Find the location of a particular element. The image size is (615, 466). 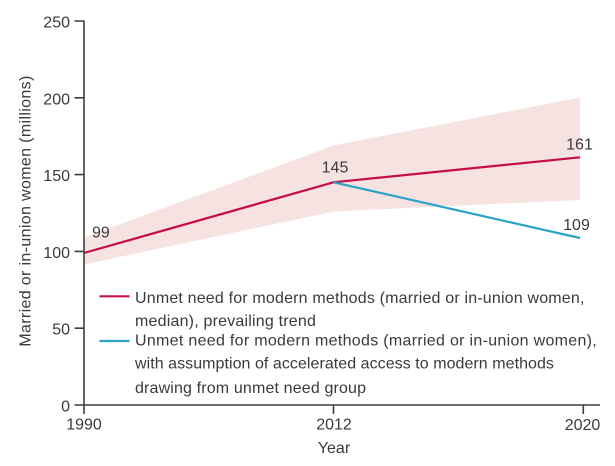

svg-text: drawing from unmet need group is located at coordinates (250, 388).